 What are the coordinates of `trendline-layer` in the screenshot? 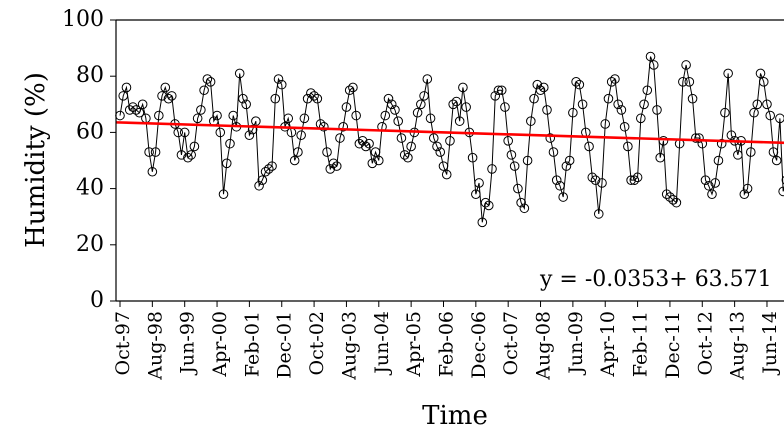 It's located at (449, 133).